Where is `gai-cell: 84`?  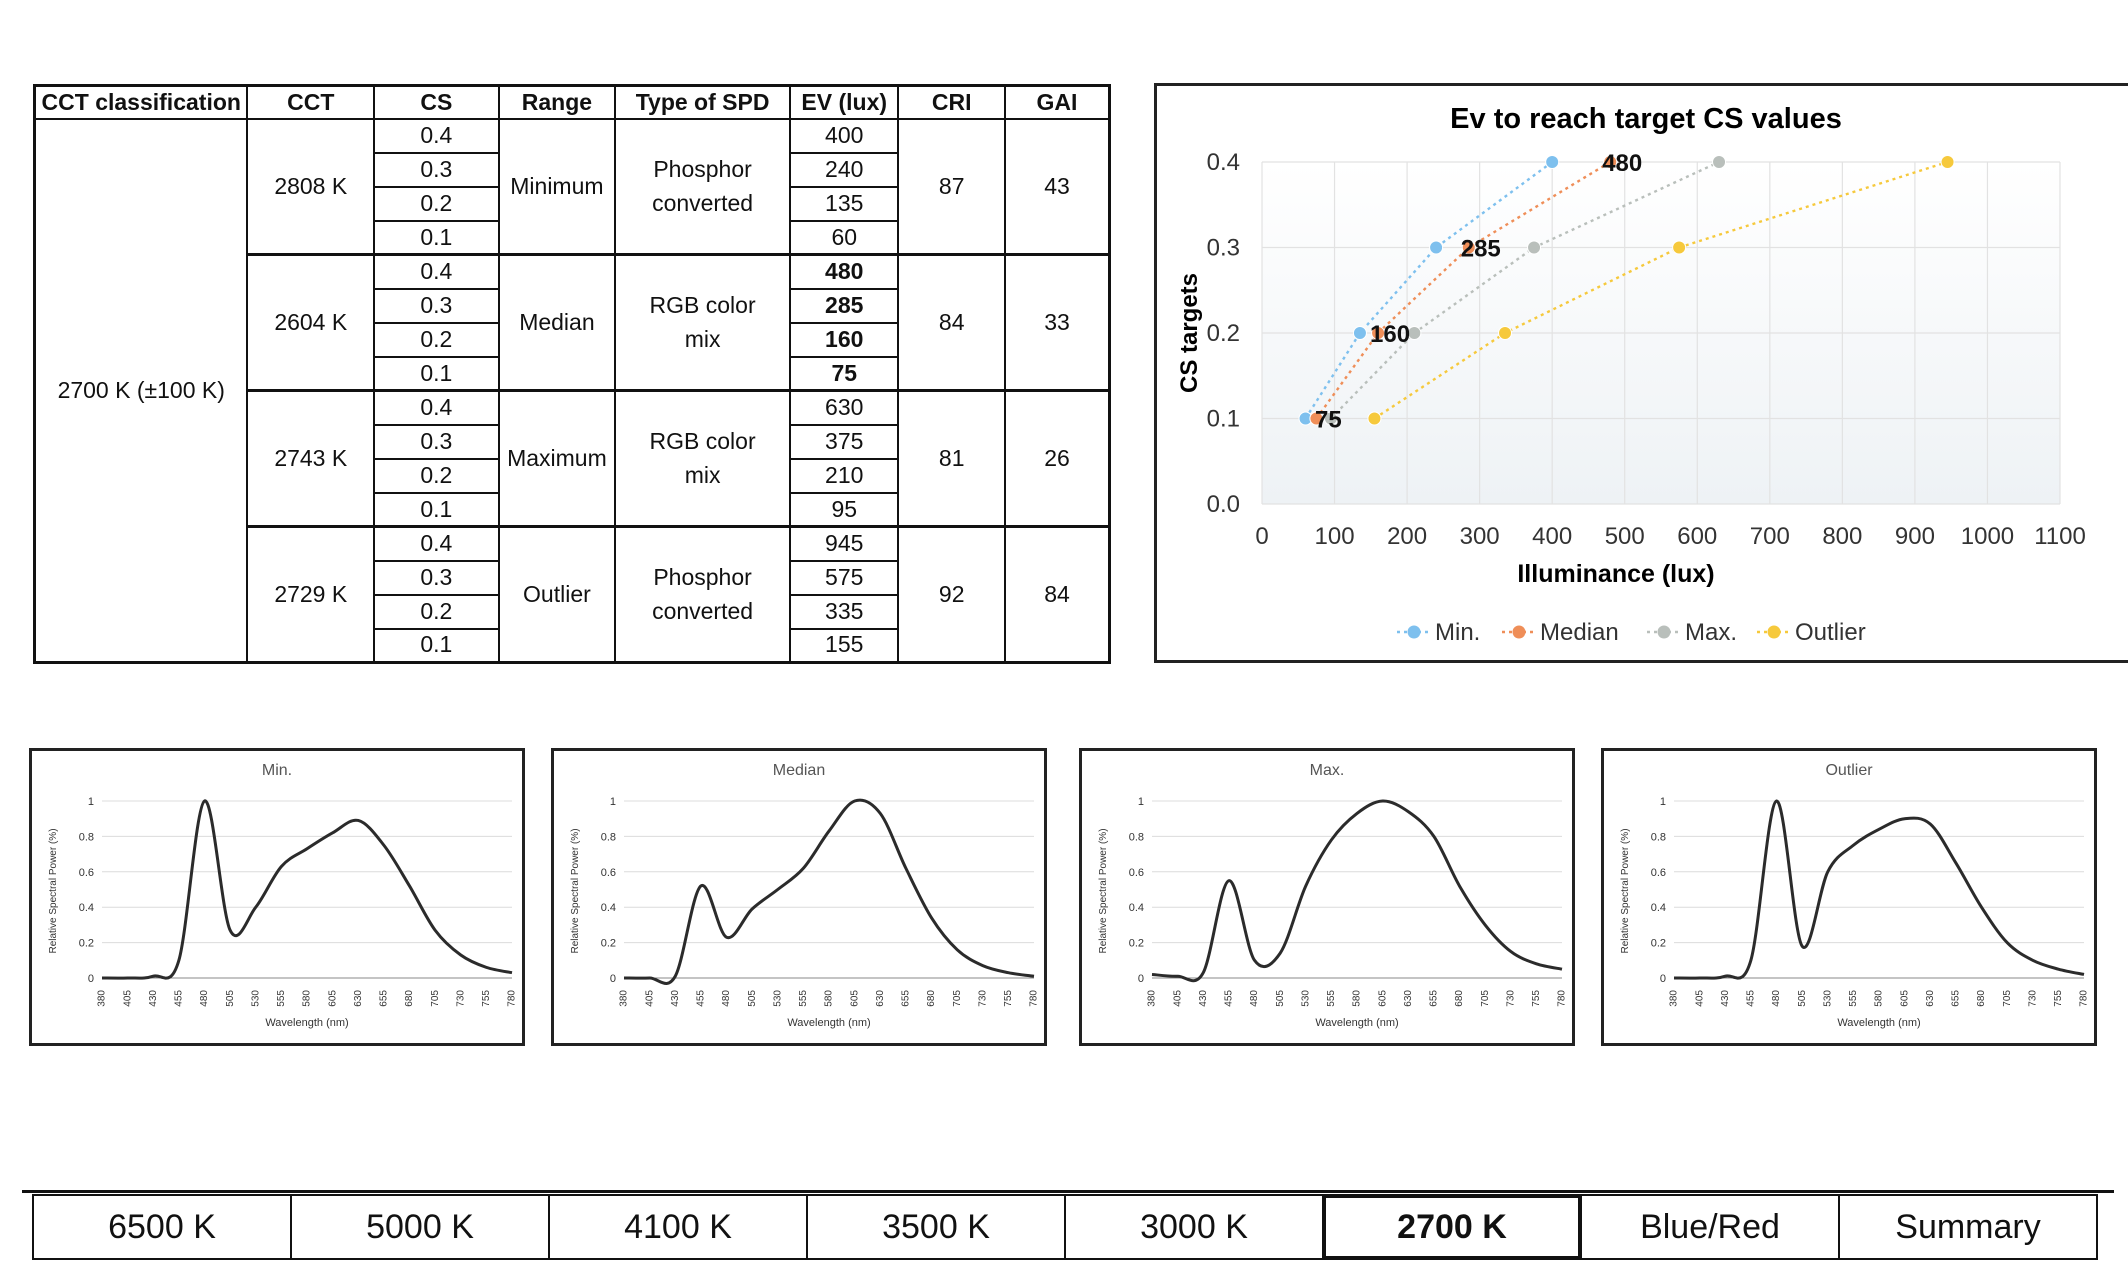
gai-cell: 84 is located at coordinates (1057, 594).